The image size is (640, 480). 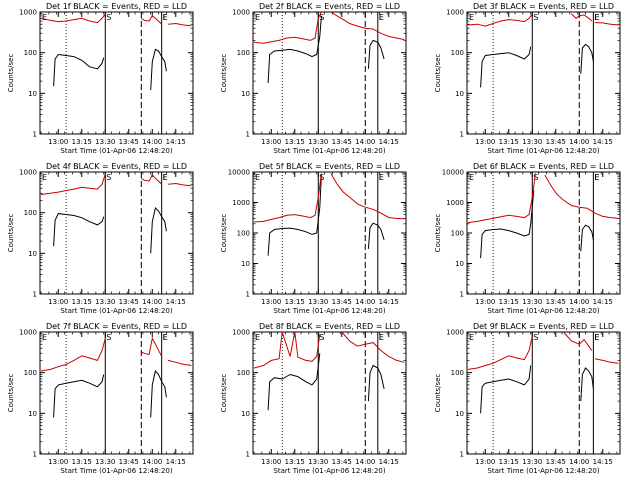 What do you see at coordinates (329, 326) in the screenshot?
I see `panel-title: Det 8f BLACK = Events, RED = LLD` at bounding box center [329, 326].